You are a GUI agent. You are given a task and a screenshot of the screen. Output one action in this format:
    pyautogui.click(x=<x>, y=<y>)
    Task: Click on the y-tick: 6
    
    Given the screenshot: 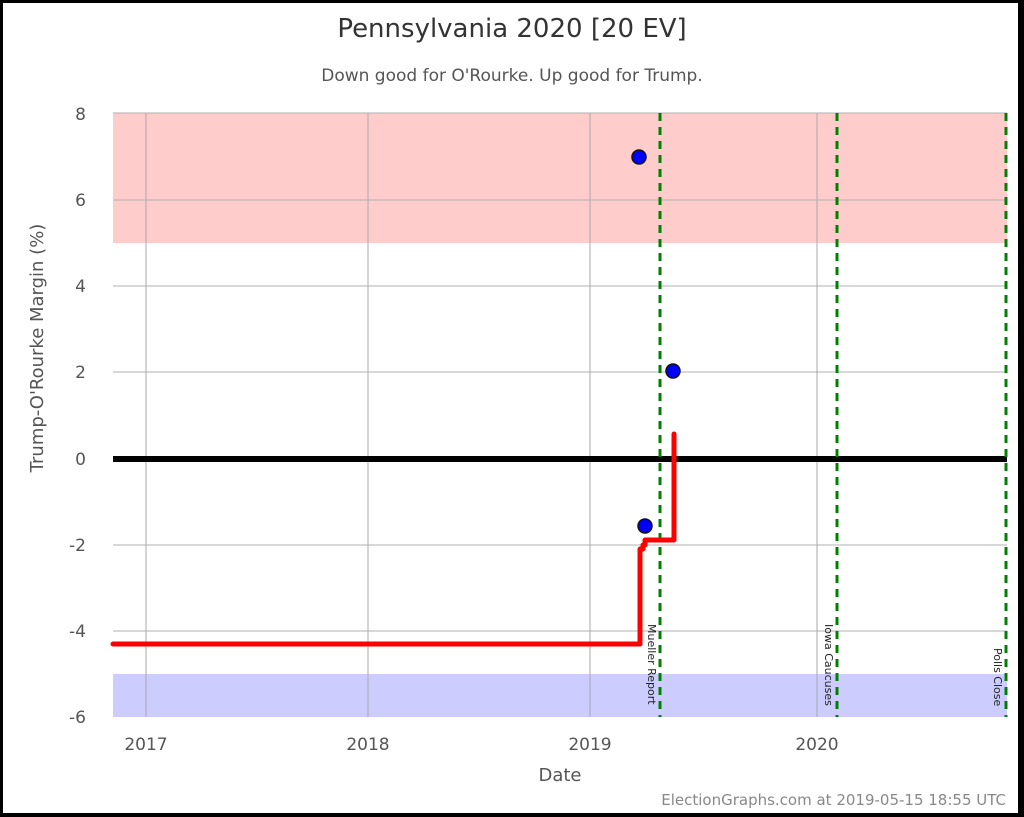 What is the action you would take?
    pyautogui.click(x=80, y=201)
    